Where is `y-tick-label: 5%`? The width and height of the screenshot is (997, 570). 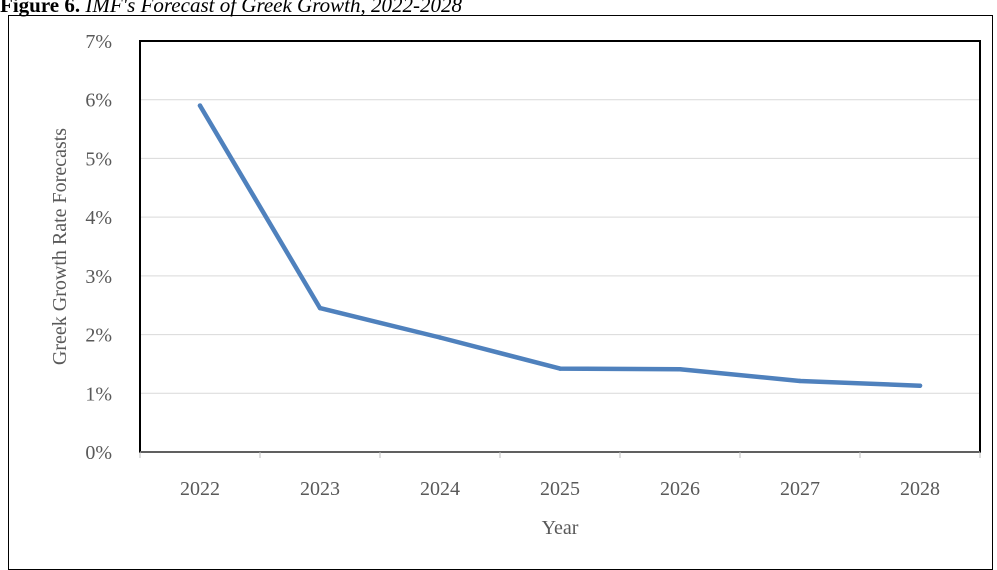
y-tick-label: 5% is located at coordinates (98, 159).